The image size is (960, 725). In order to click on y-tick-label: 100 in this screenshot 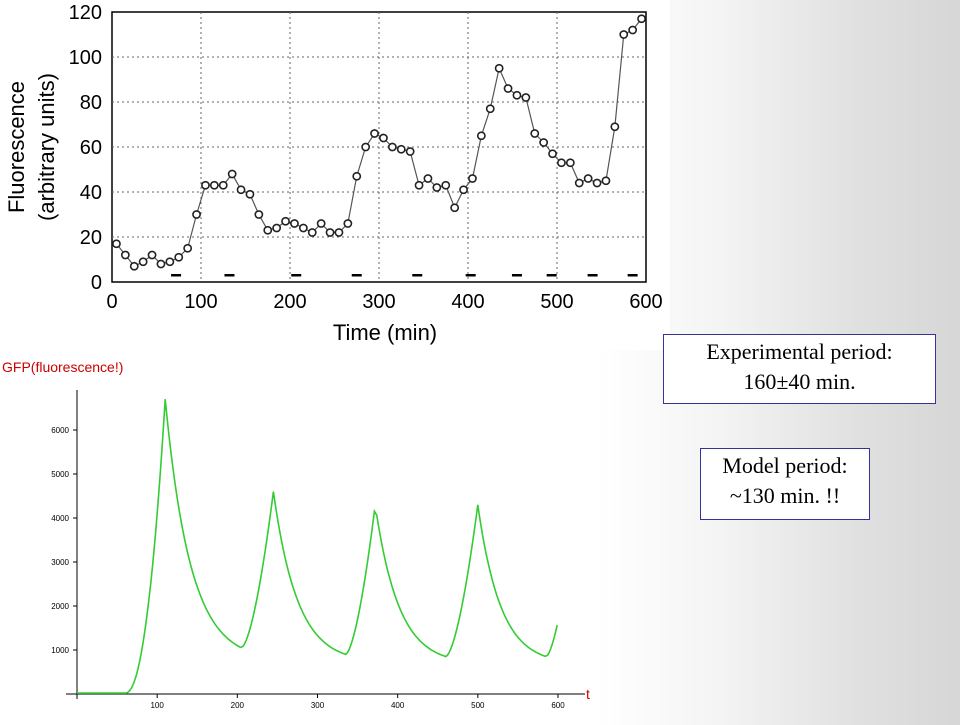, I will do `click(85, 58)`.